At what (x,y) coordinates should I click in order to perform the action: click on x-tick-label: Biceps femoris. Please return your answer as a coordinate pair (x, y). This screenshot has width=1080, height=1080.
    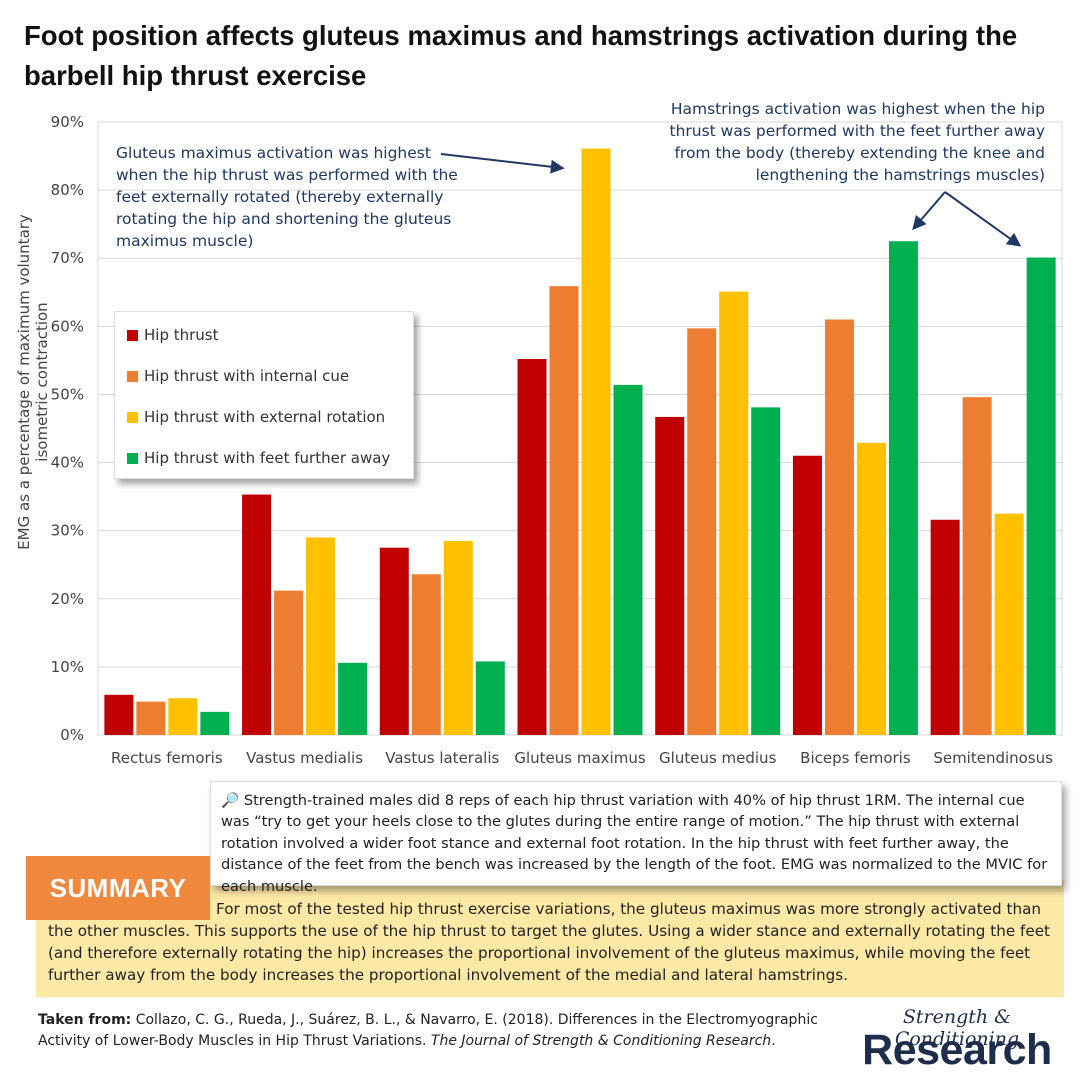
    Looking at the image, I should click on (855, 758).